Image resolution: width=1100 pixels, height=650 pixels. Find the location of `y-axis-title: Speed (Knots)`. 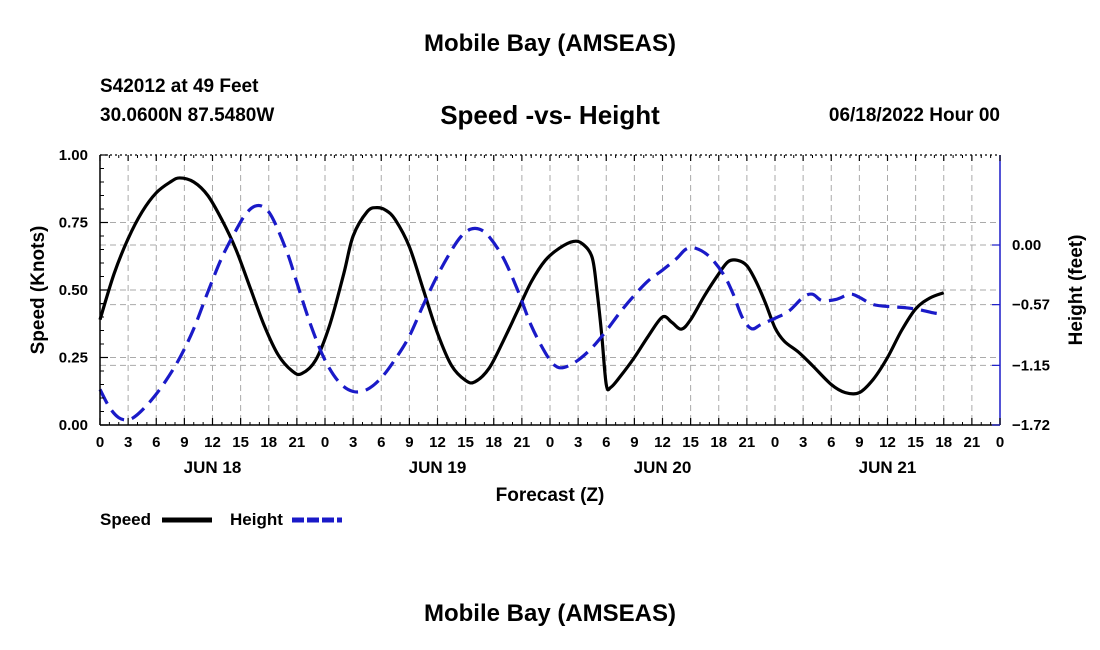

y-axis-title: Speed (Knots) is located at coordinates (38, 290).